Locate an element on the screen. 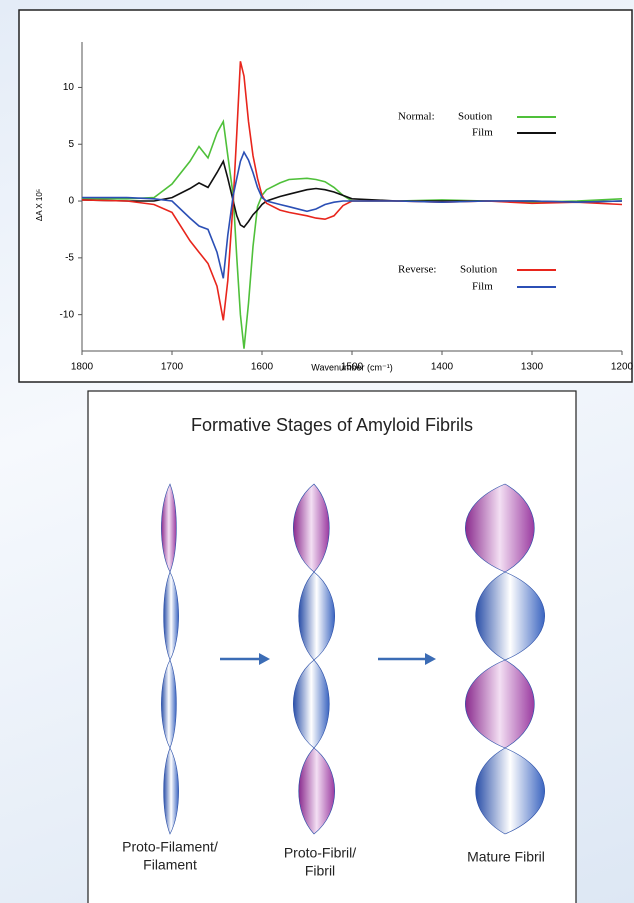 This screenshot has width=634, height=903. y-tick-label: 10 is located at coordinates (69, 87).